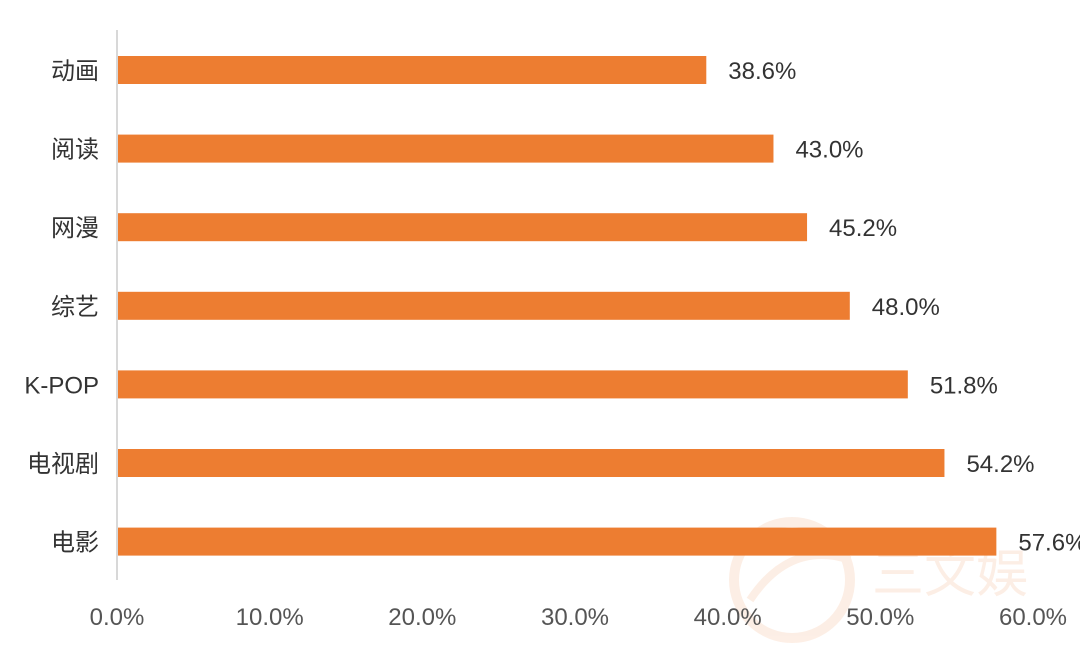  What do you see at coordinates (575, 617) in the screenshot?
I see `x-tick-label: 30.0%` at bounding box center [575, 617].